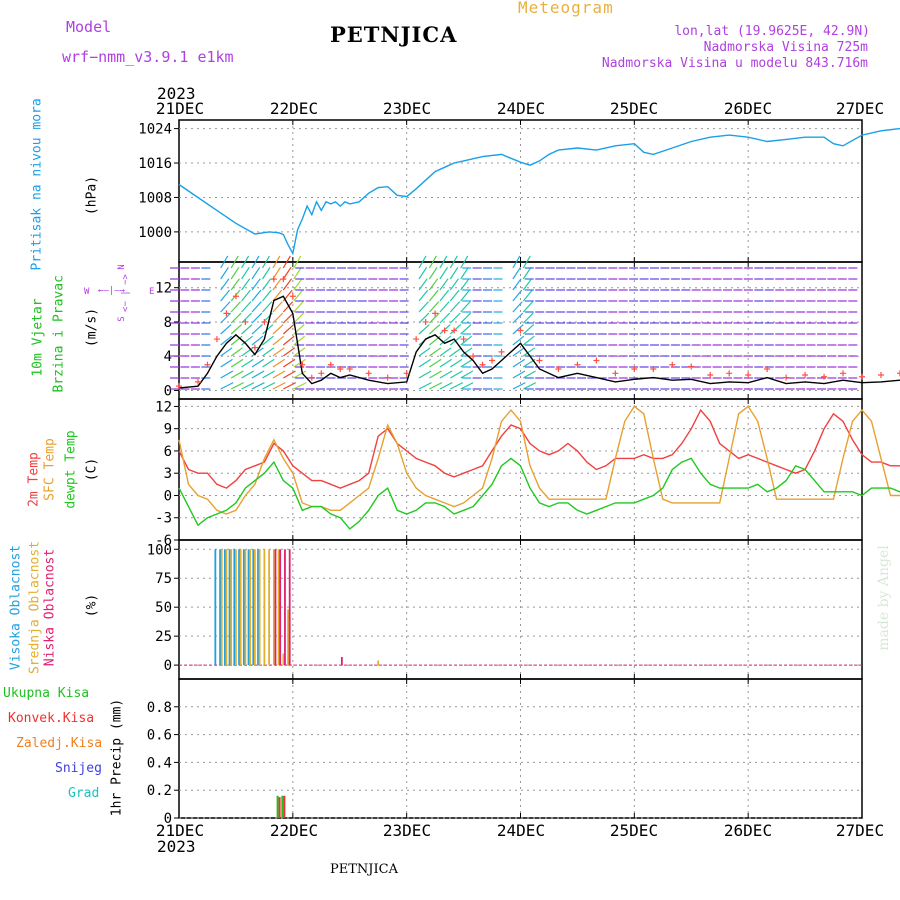 The image size is (900, 900). I want to click on y-tick-label: 12, so click(163, 407).